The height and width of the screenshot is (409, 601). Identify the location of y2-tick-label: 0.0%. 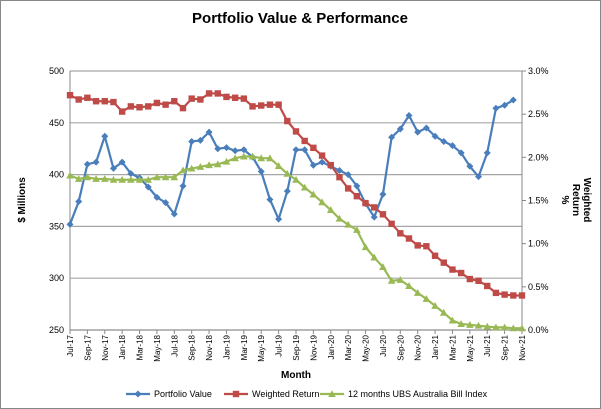
(538, 330).